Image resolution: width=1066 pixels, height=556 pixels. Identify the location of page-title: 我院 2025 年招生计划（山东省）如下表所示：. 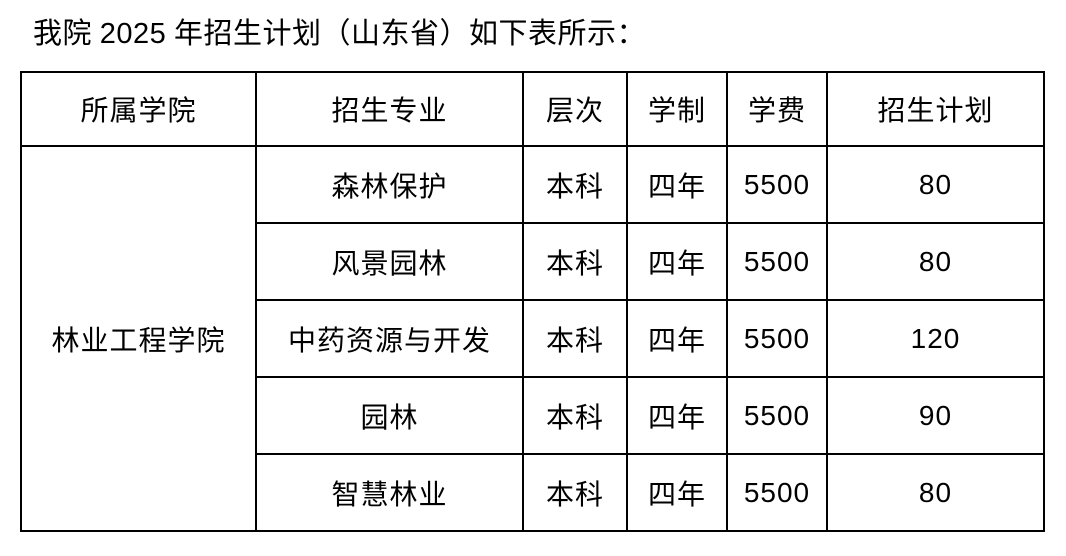
(549, 34).